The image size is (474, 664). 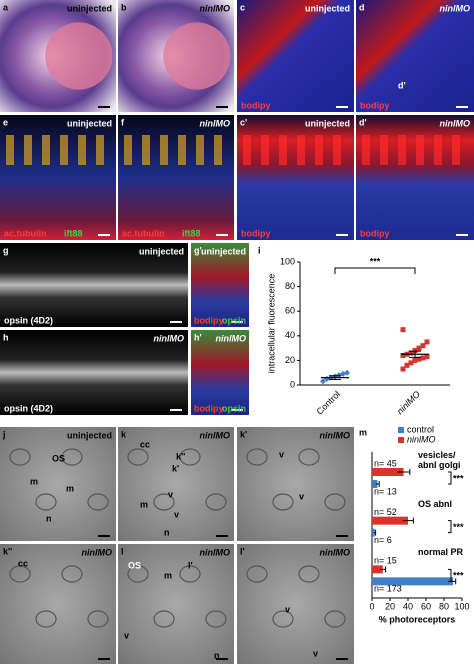 I want to click on x-tick-label: 60, so click(x=426, y=606).